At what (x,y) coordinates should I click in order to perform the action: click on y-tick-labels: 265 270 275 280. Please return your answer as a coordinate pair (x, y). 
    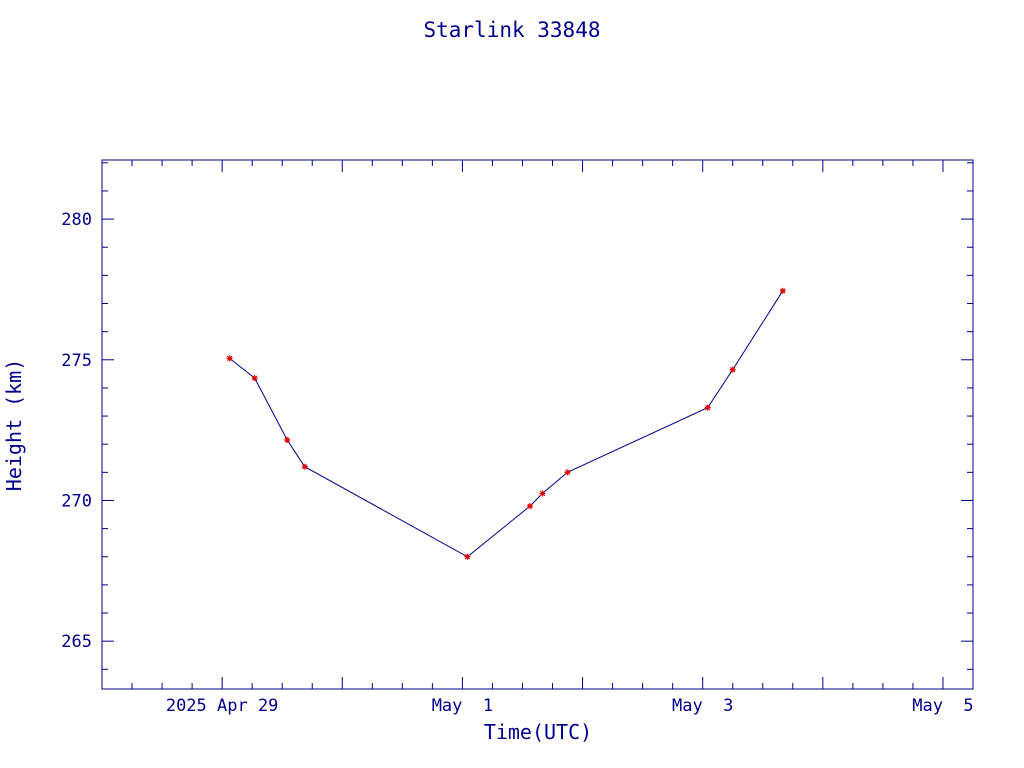
    Looking at the image, I should click on (76, 431).